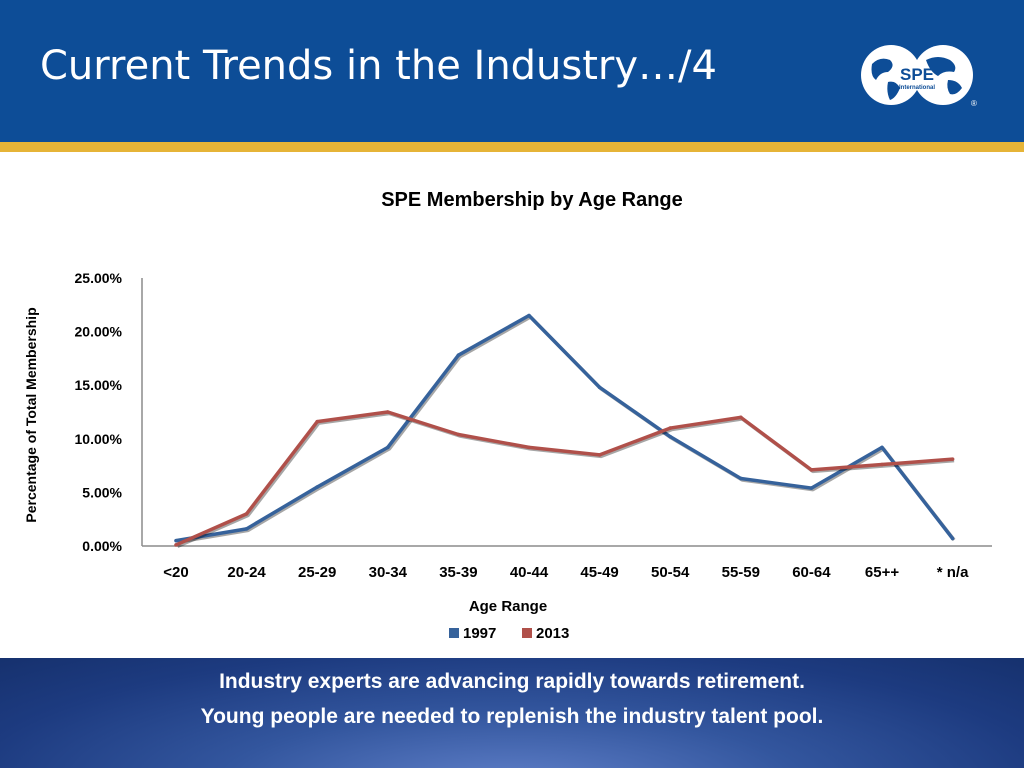 This screenshot has width=1024, height=768. What do you see at coordinates (527, 633) in the screenshot?
I see `legend-swatch-2013` at bounding box center [527, 633].